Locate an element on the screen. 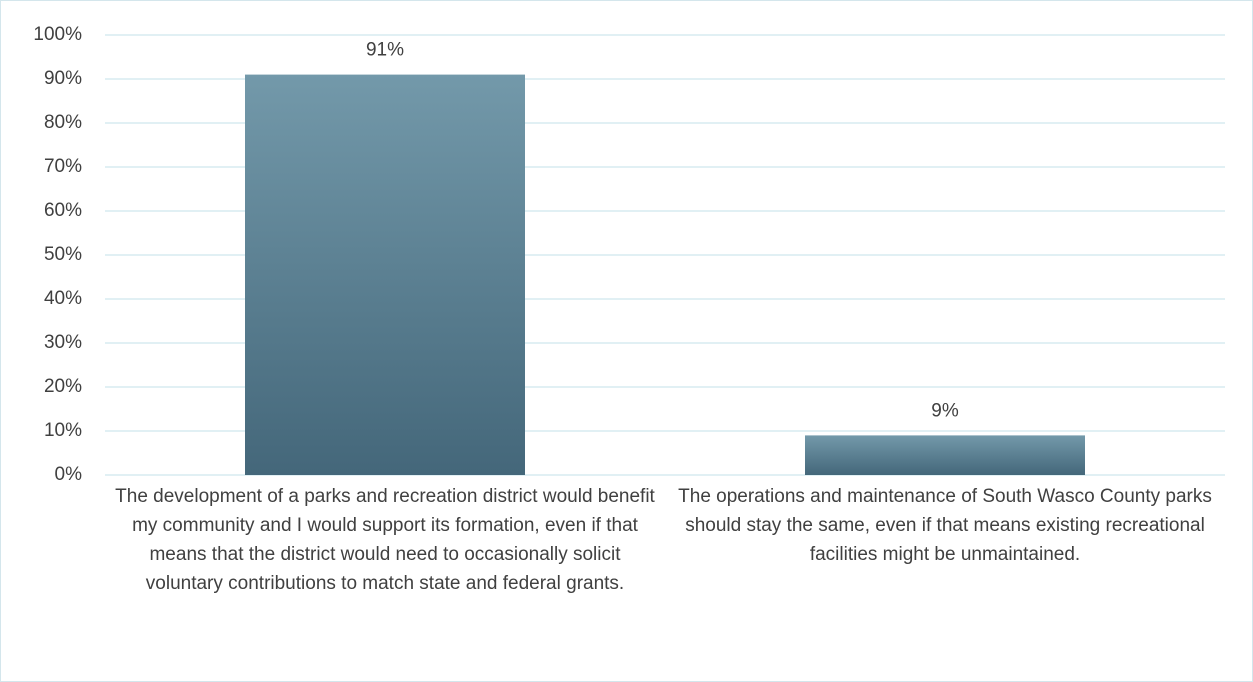  y-tick-label: 90% is located at coordinates (63, 78).